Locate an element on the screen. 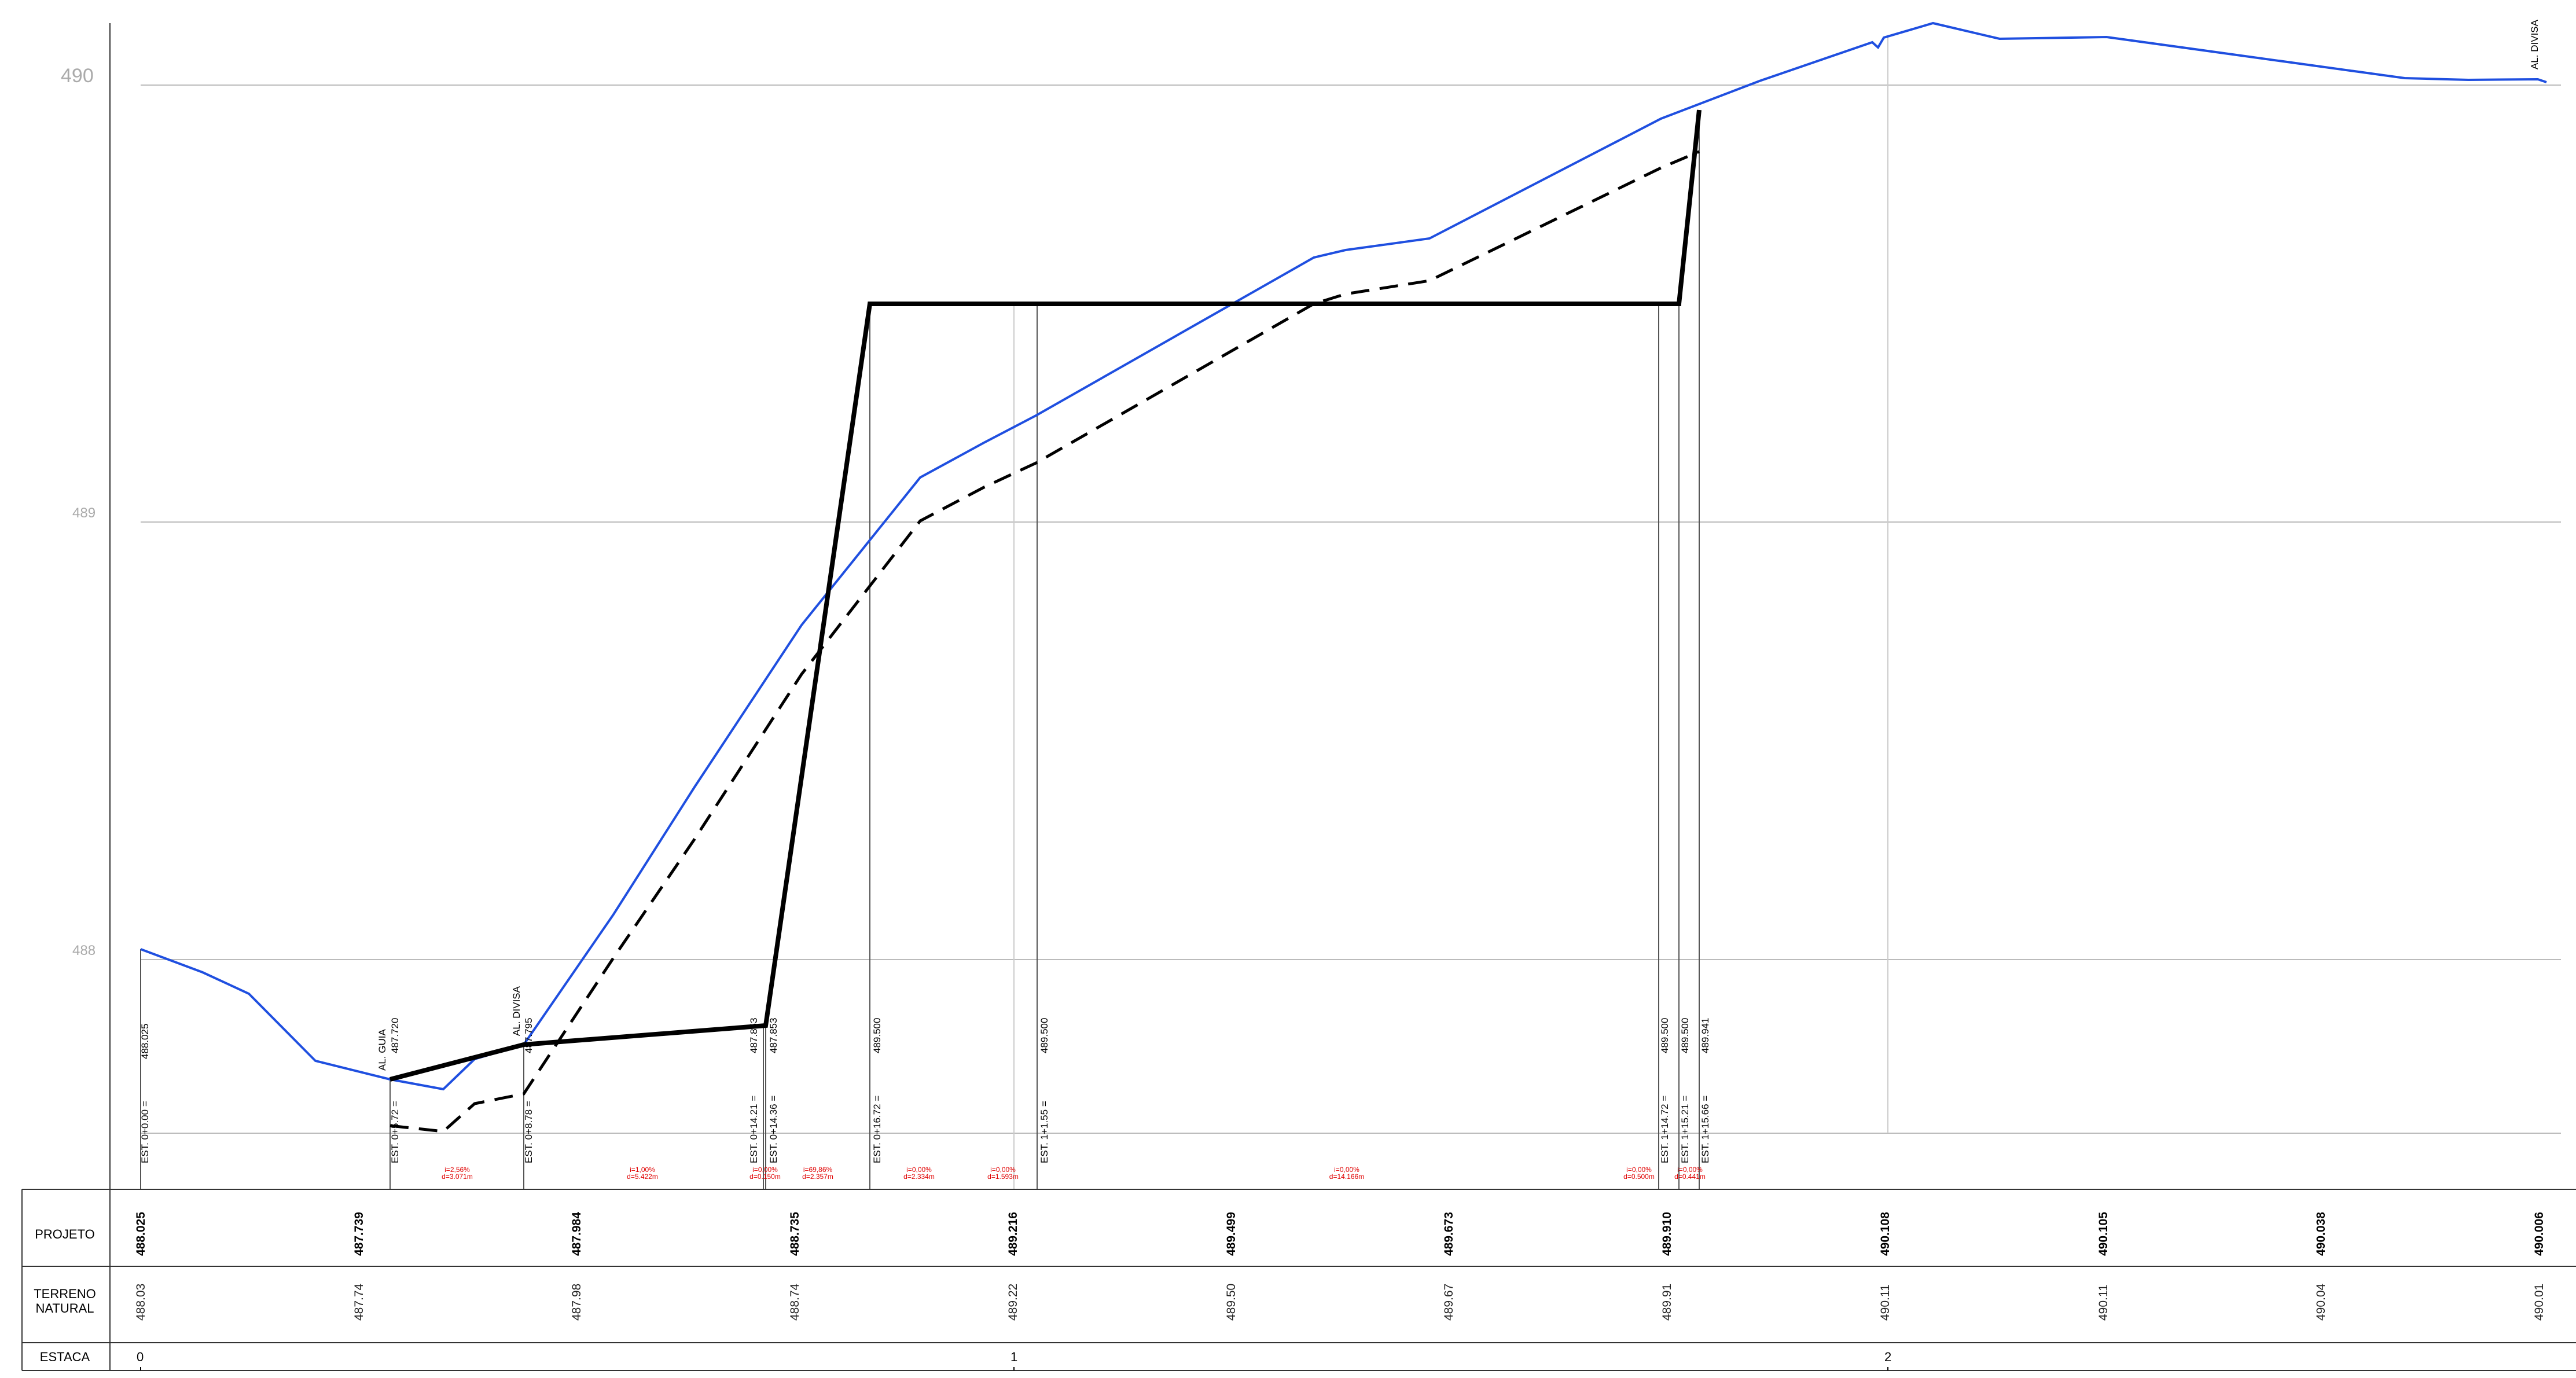 The image size is (2576, 1378). estaca-value: 1 is located at coordinates (1014, 1357).